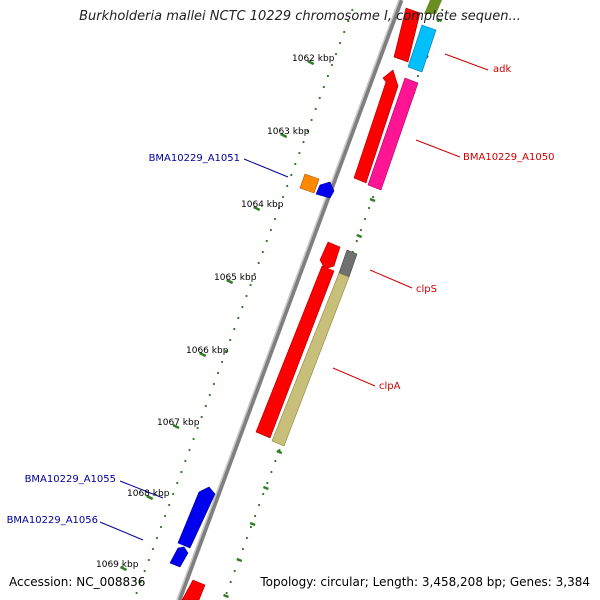 This screenshot has height=600, width=600. I want to click on cds-feature-red-top, so click(407, 35).